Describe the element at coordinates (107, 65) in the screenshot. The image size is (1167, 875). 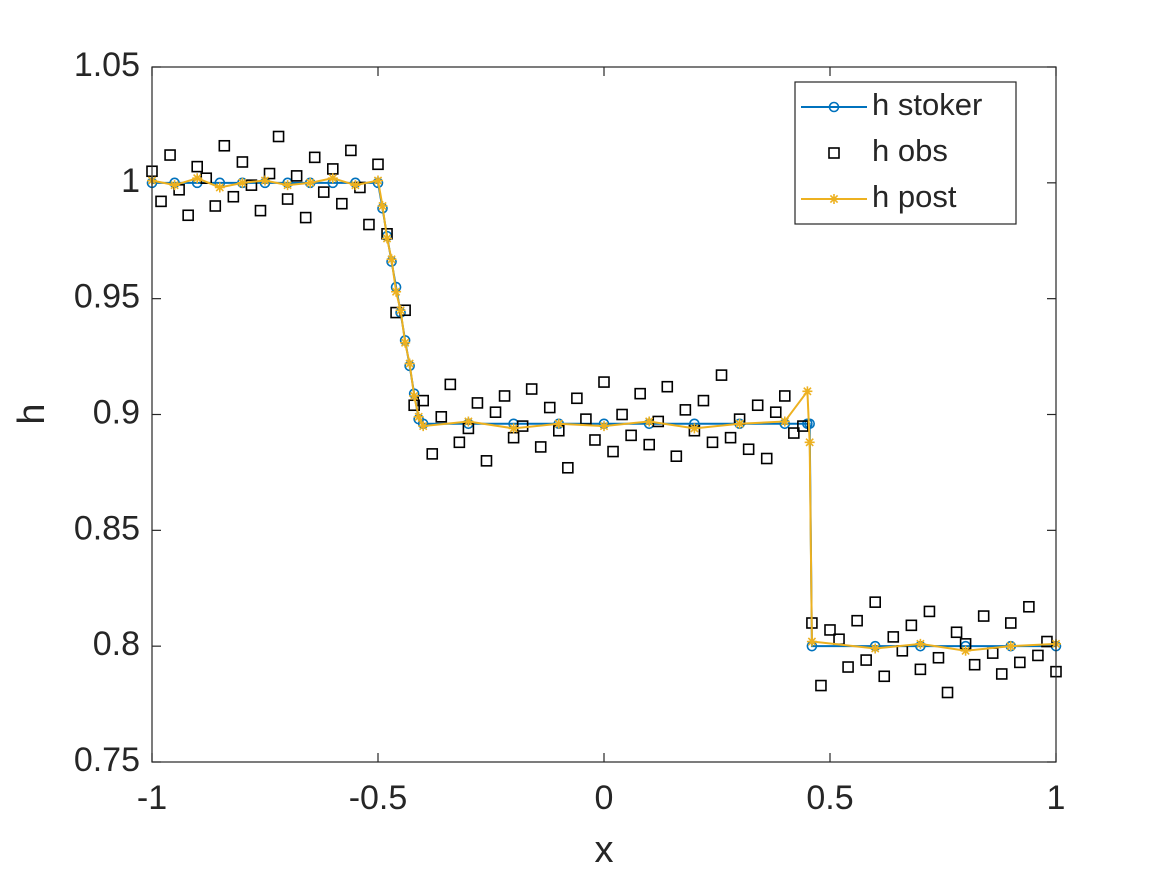
I see `y-tick-label: 1.05` at that location.